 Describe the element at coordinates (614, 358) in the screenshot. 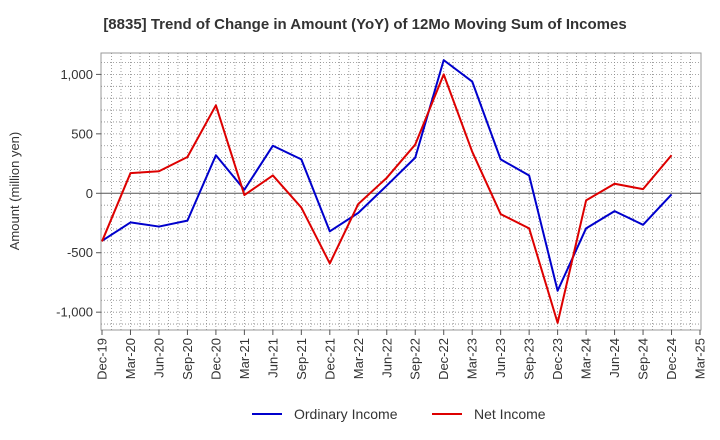

I see `x-tick-label: Jun-24` at that location.